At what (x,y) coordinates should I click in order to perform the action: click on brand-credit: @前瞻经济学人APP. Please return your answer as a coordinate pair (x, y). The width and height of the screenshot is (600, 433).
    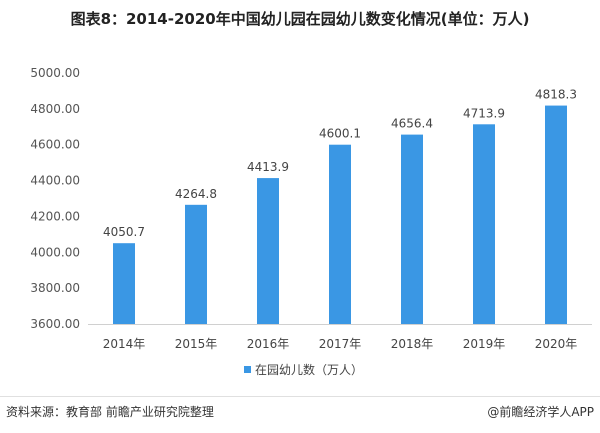
    Looking at the image, I should click on (540, 412).